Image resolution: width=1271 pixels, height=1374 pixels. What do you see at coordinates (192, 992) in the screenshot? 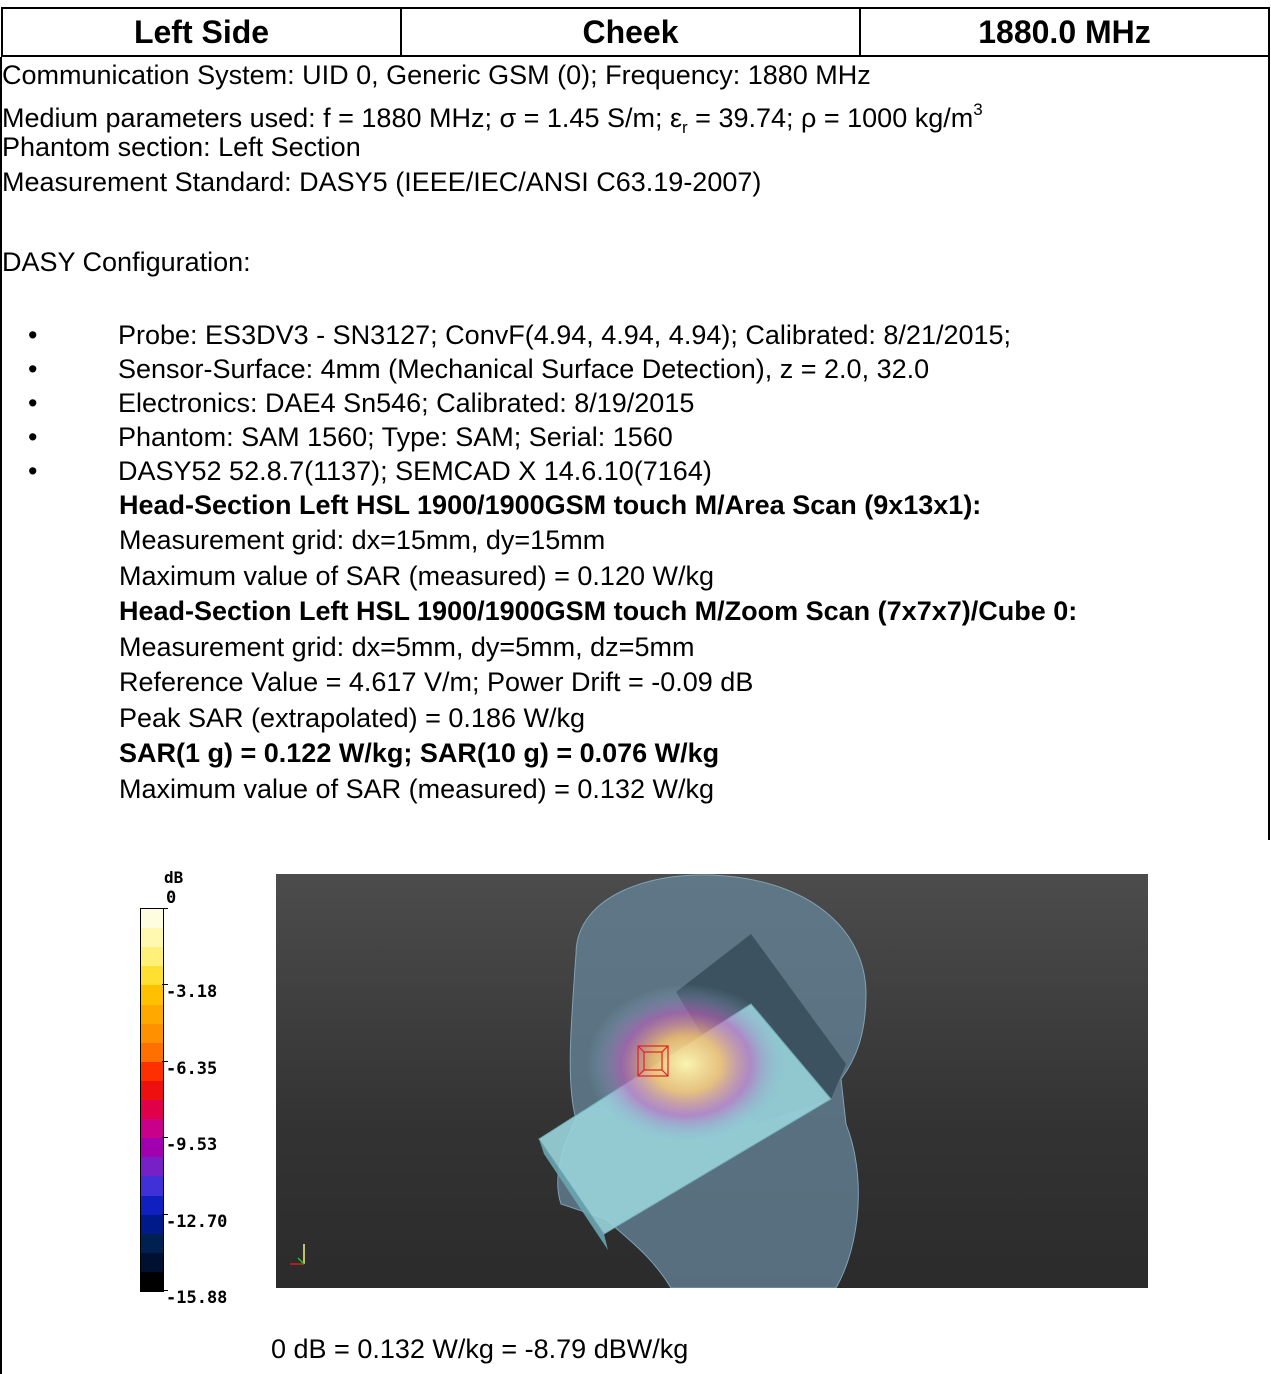
I see `color-scale-label: -3.18` at bounding box center [192, 992].